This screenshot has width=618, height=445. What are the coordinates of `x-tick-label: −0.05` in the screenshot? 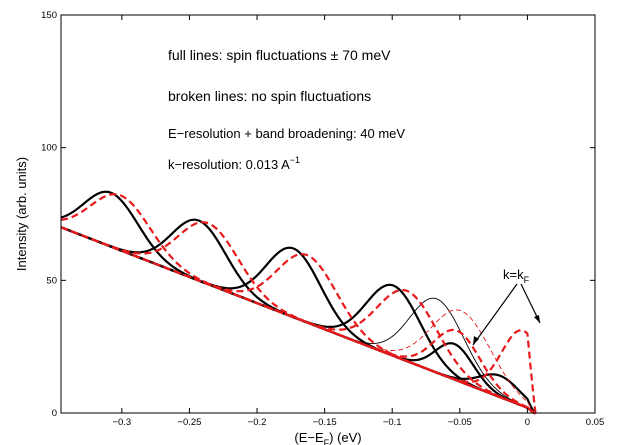 It's located at (460, 422).